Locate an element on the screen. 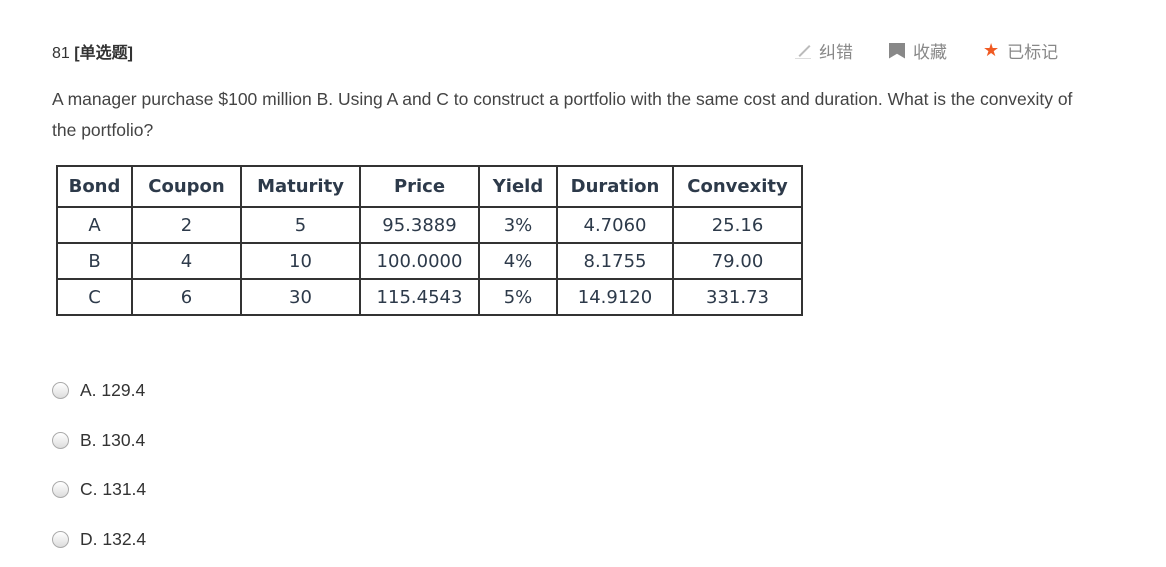  option-c: C. 131.4 is located at coordinates (99, 490).